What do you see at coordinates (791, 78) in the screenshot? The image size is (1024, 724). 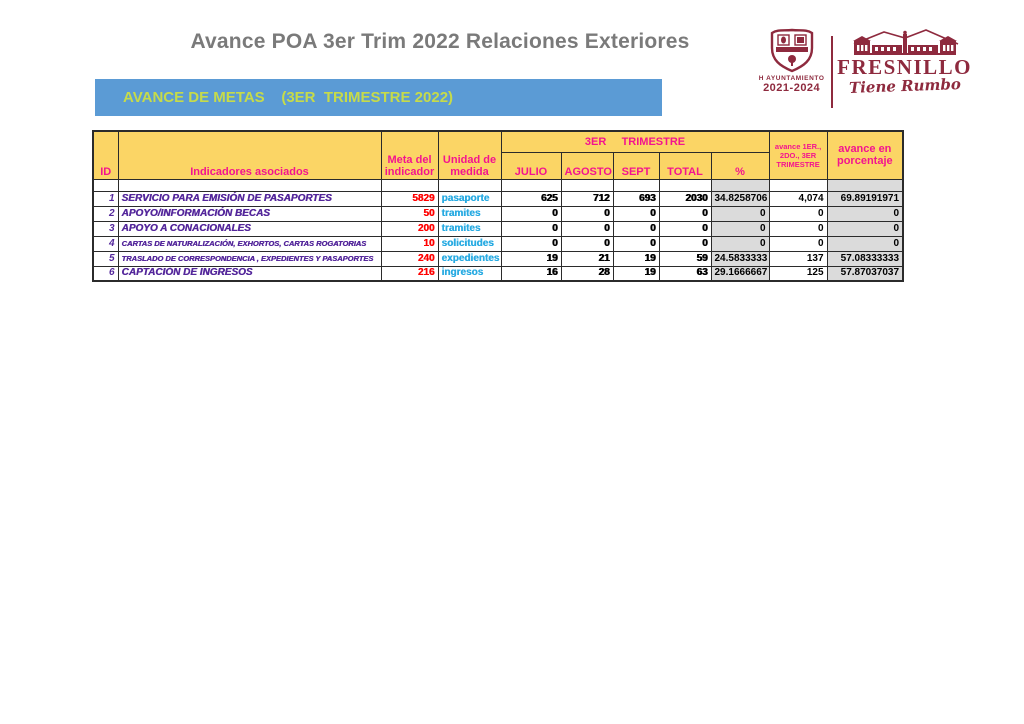 I see `ayuntamiento-label: H AYUNTAMIENTO` at bounding box center [791, 78].